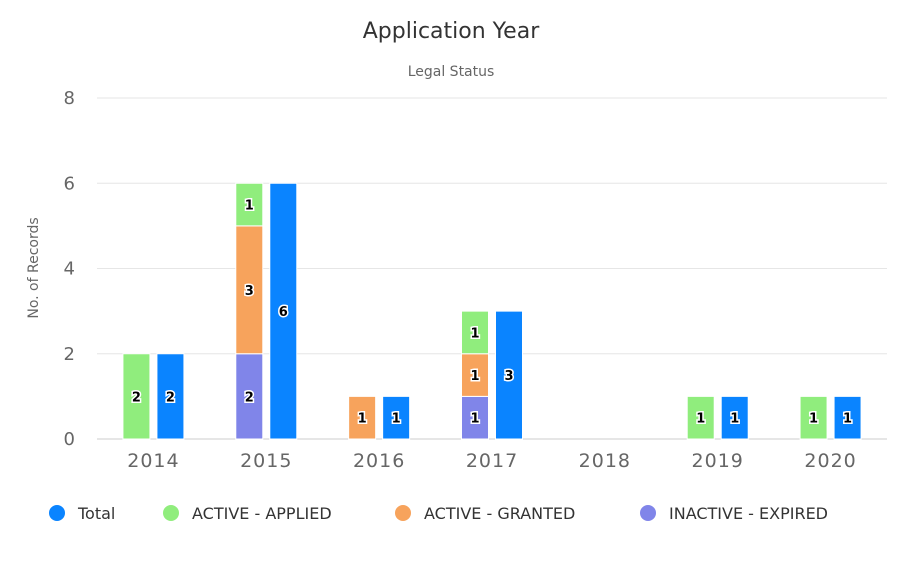 Image resolution: width=903 pixels, height=573 pixels. Describe the element at coordinates (69, 98) in the screenshot. I see `y-tick-label: 8` at that location.